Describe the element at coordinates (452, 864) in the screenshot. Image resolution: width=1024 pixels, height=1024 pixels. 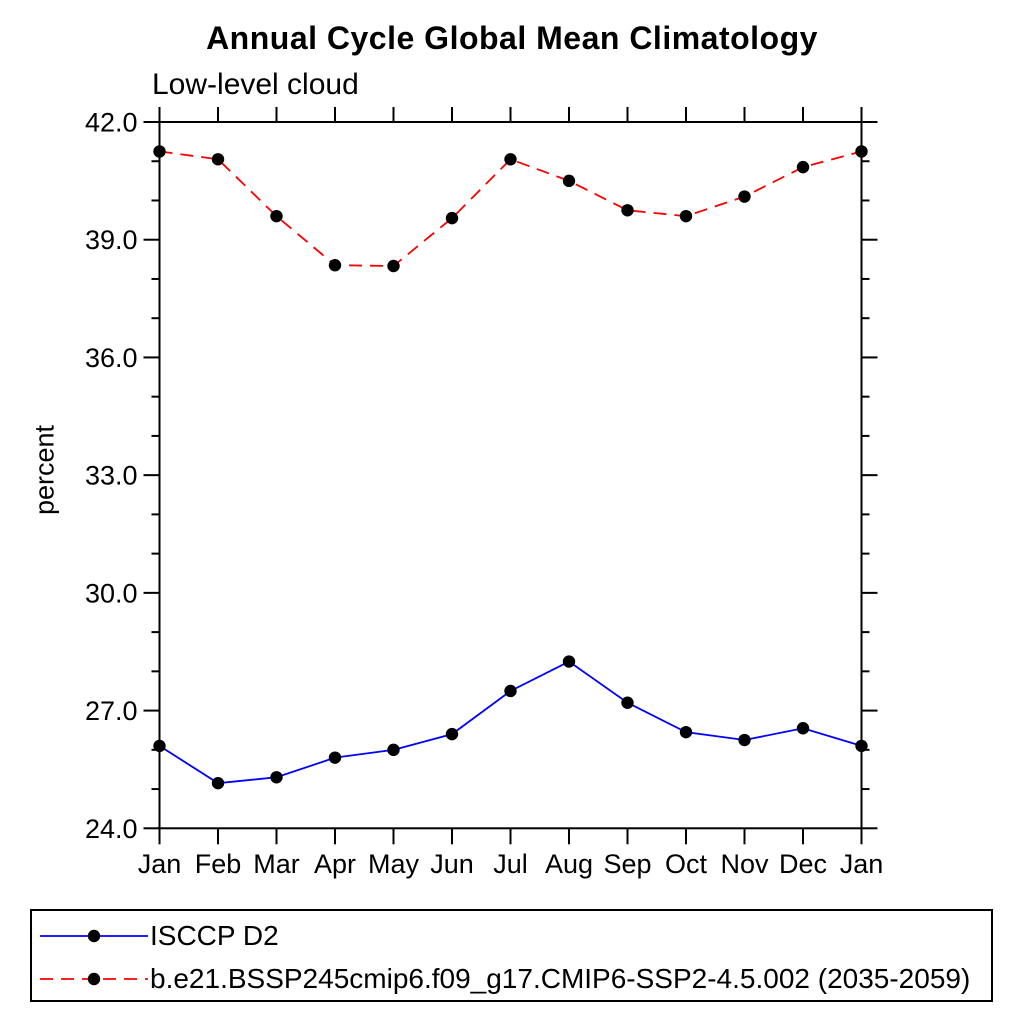
I see `x-tick-label: Jun` at that location.